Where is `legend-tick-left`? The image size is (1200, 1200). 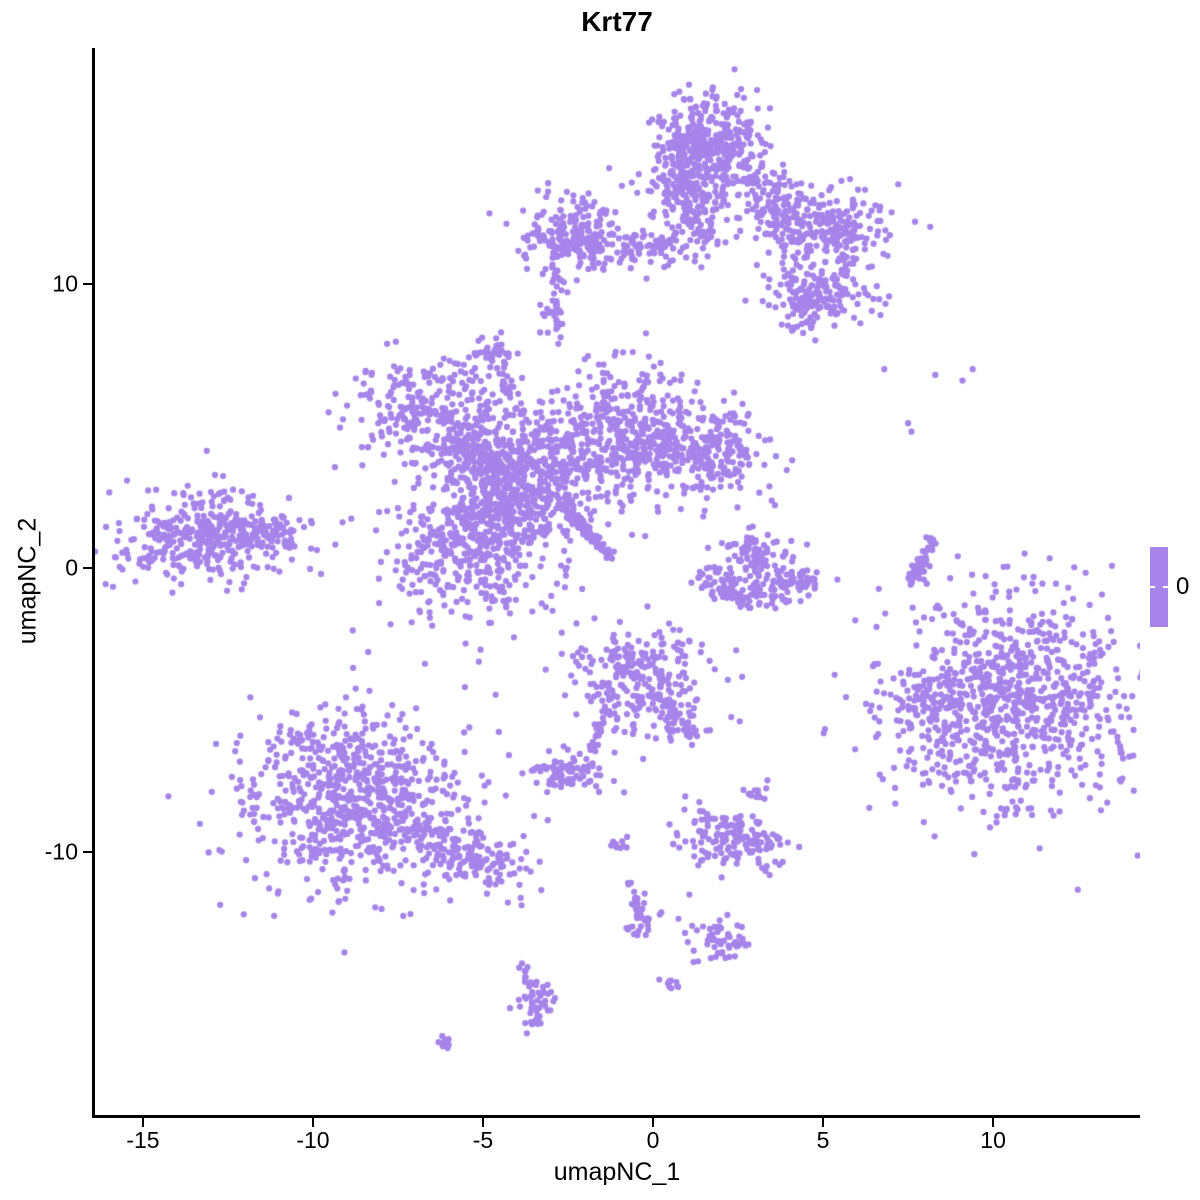 legend-tick-left is located at coordinates (1152, 587).